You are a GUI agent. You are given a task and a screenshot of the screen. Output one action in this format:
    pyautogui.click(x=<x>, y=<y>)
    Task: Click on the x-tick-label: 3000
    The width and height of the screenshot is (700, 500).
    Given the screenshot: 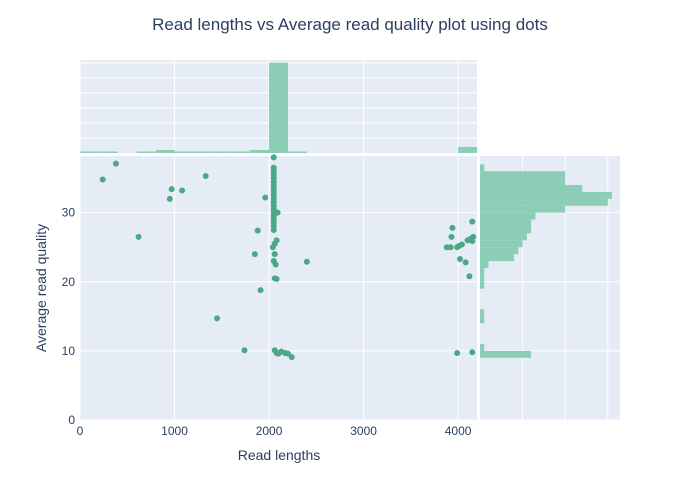 What is the action you would take?
    pyautogui.click(x=363, y=431)
    